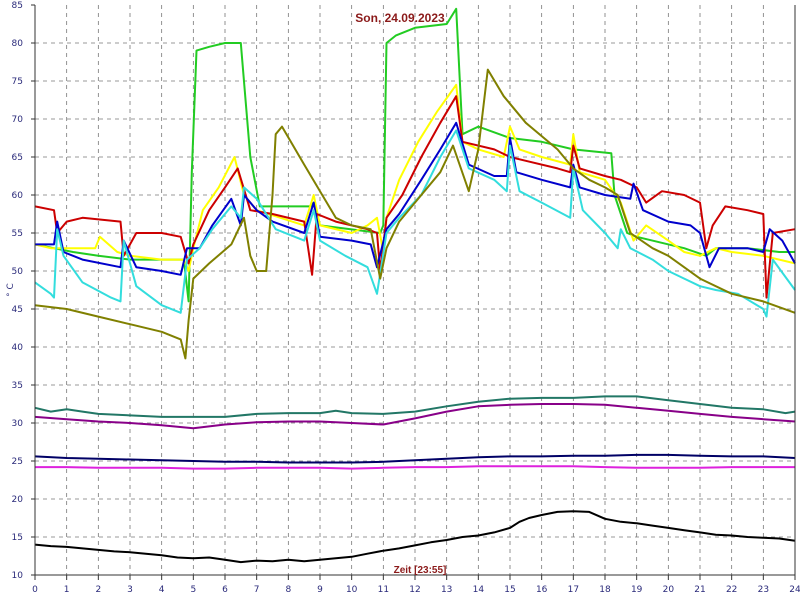  I want to click on x-axis-label: Zeit [23:55], so click(420, 570).